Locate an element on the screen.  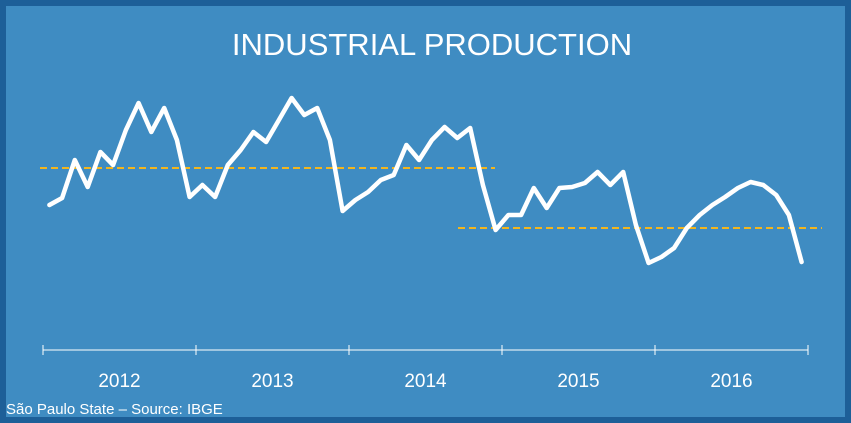
footnote: São Paulo State – Source: IBGE is located at coordinates (114, 409).